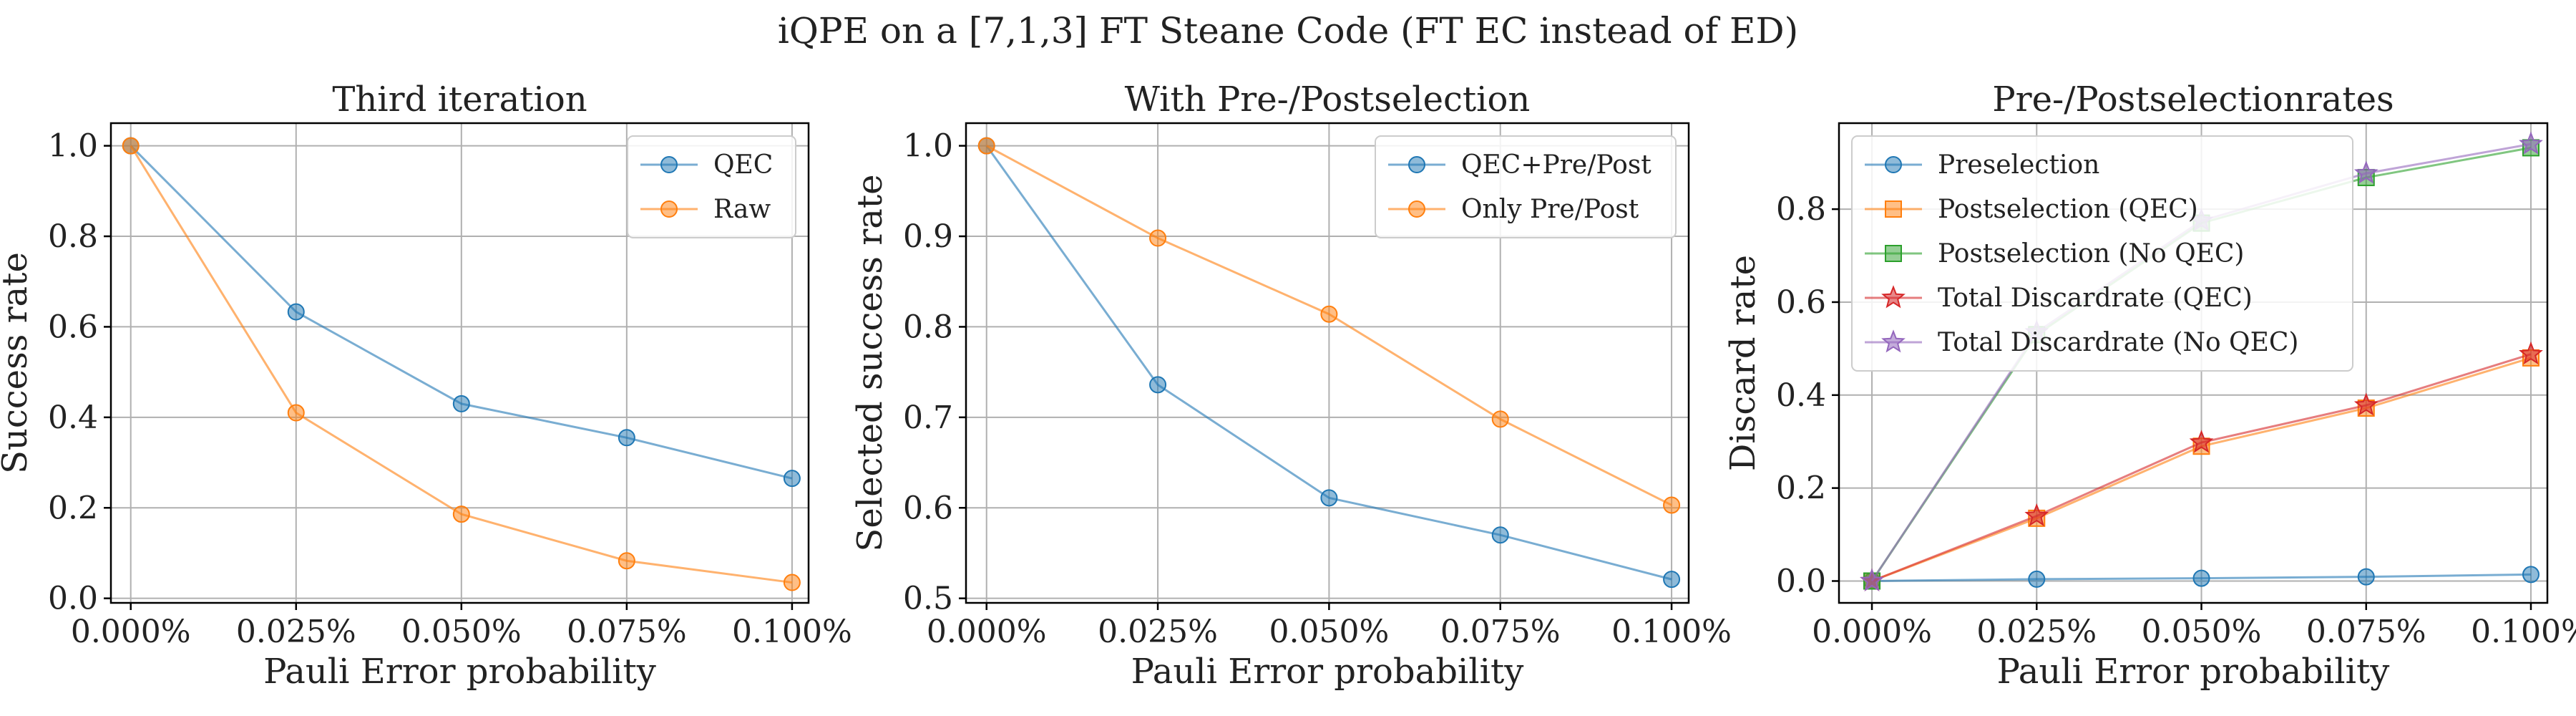 This screenshot has height=716, width=2576. What do you see at coordinates (2018, 165) in the screenshot?
I see `legend-label: Preselection` at bounding box center [2018, 165].